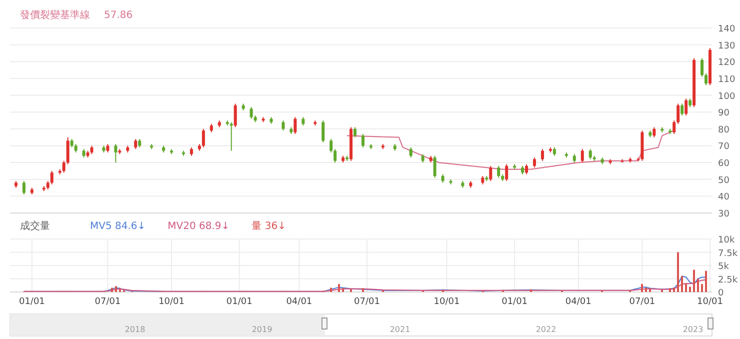  I want to click on y-tick-label: 60, so click(724, 164).